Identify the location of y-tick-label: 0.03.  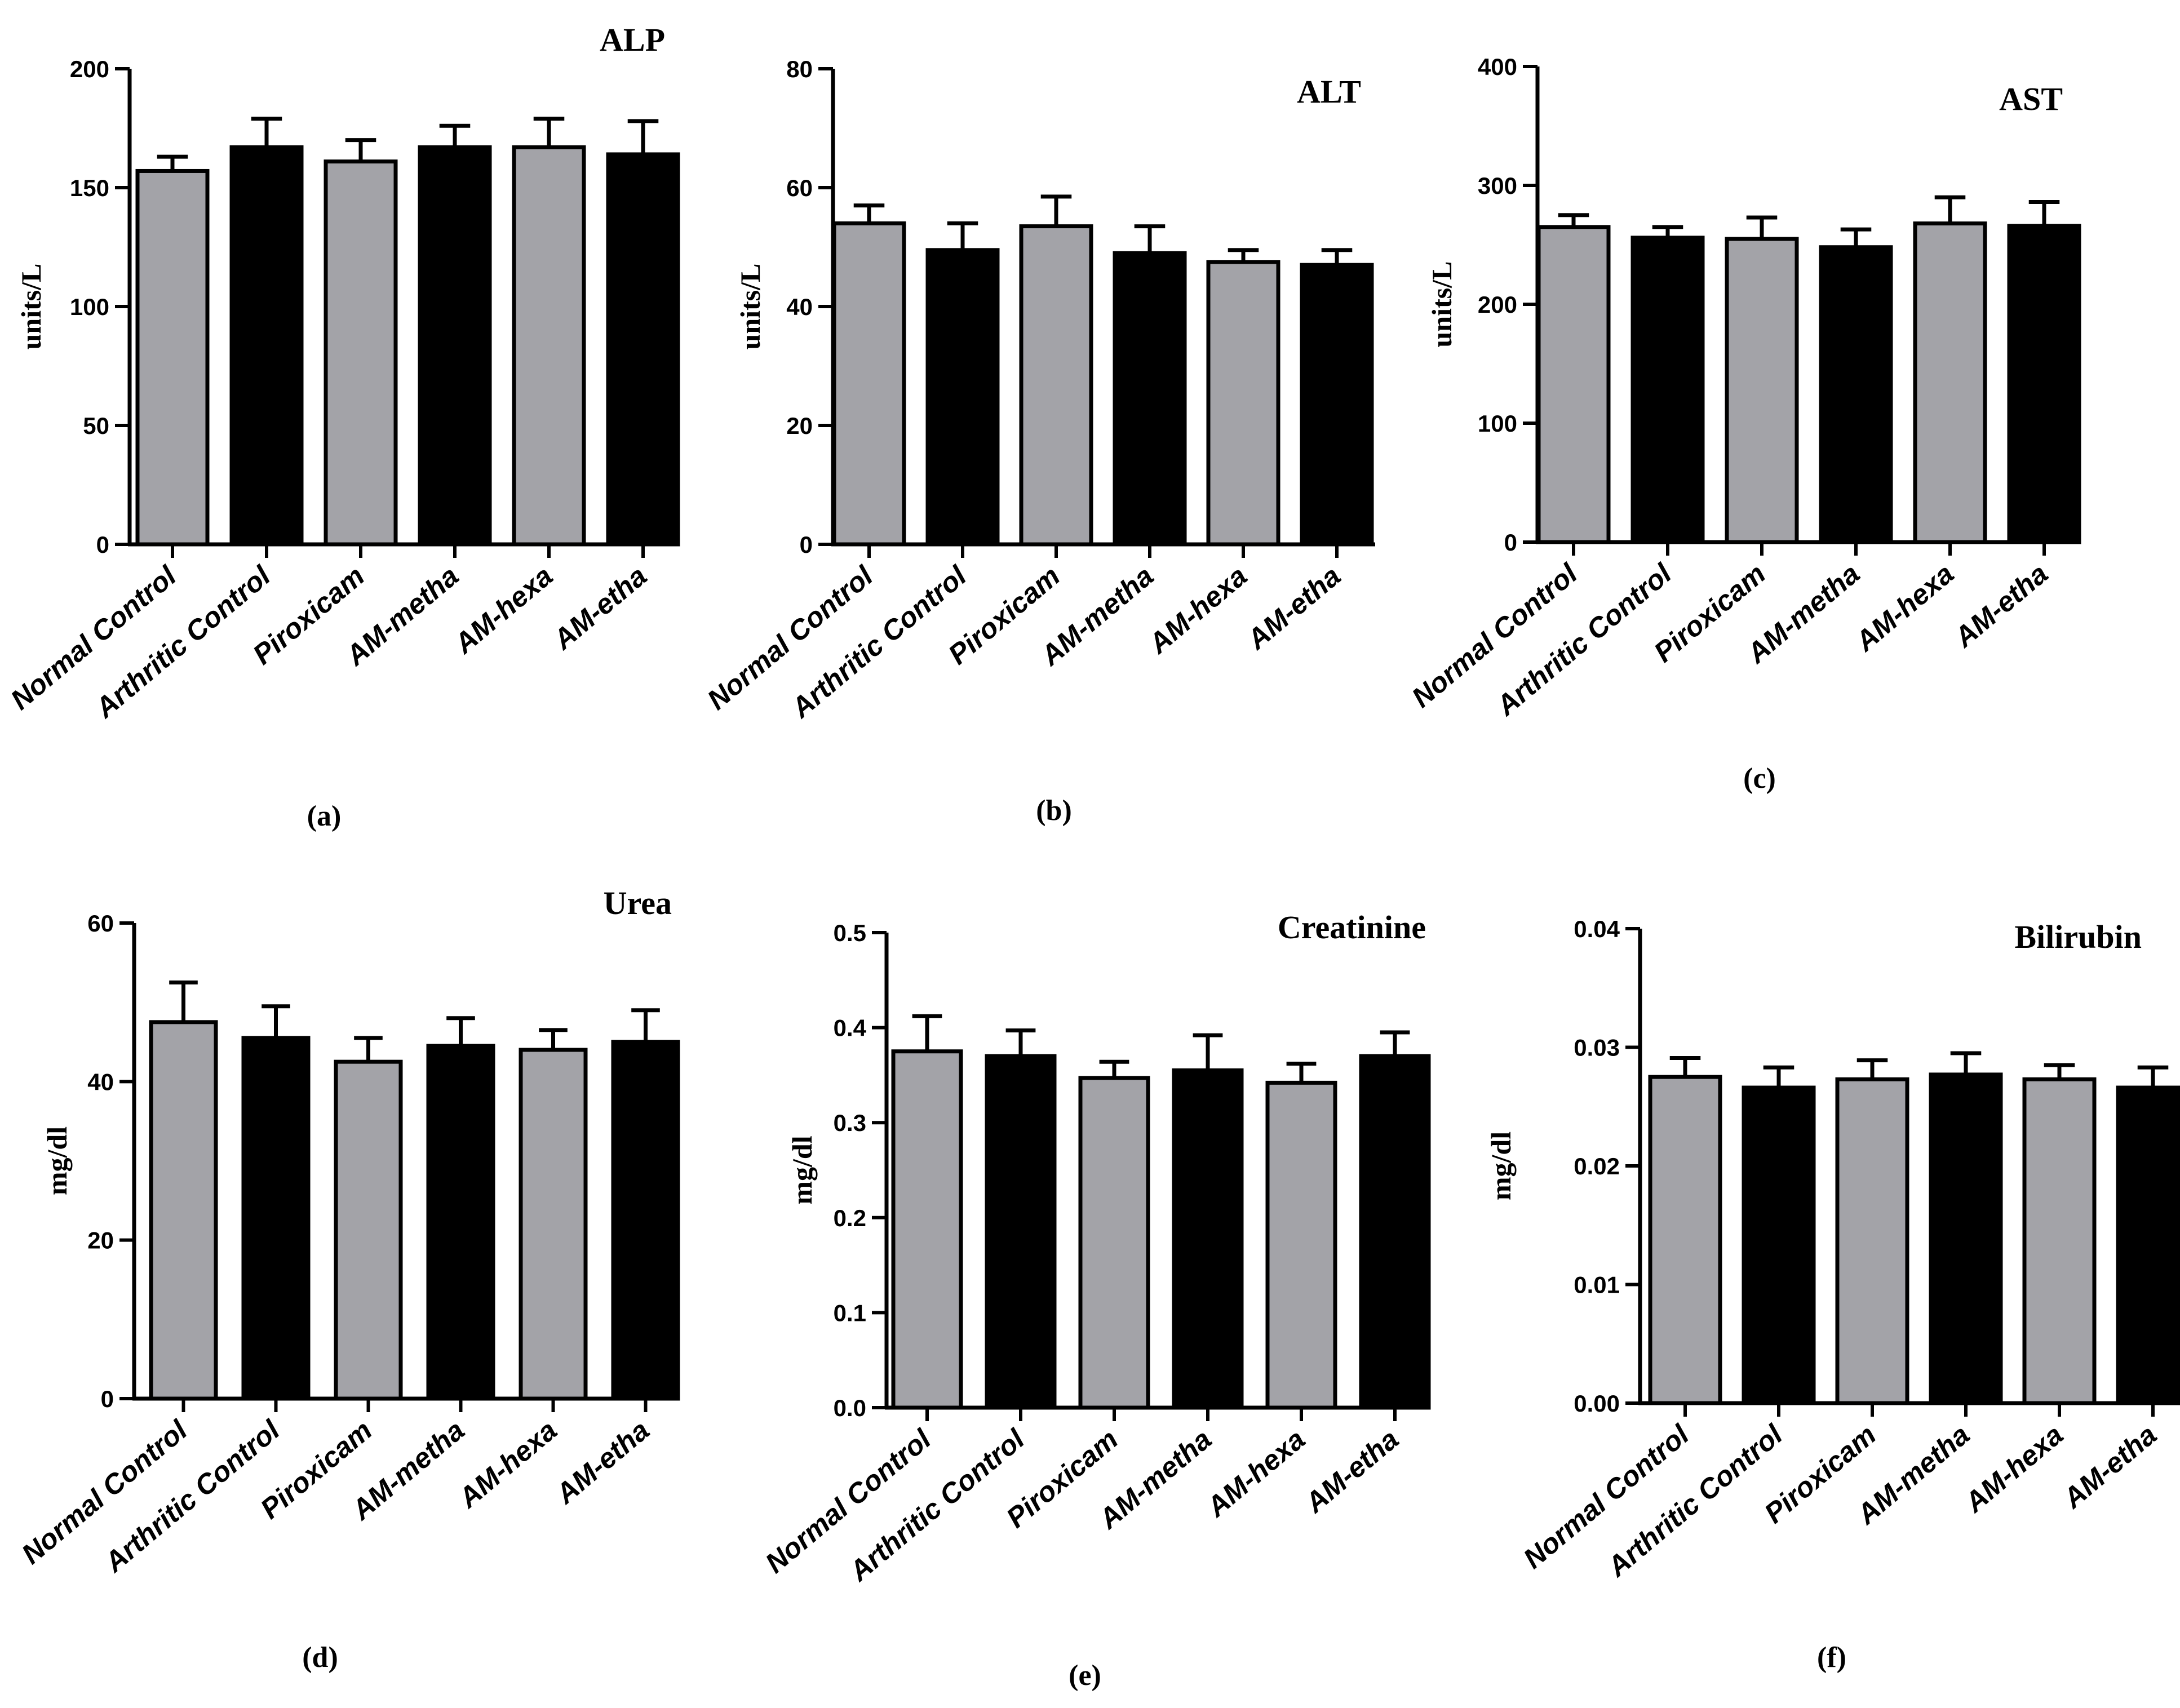
(1597, 1048).